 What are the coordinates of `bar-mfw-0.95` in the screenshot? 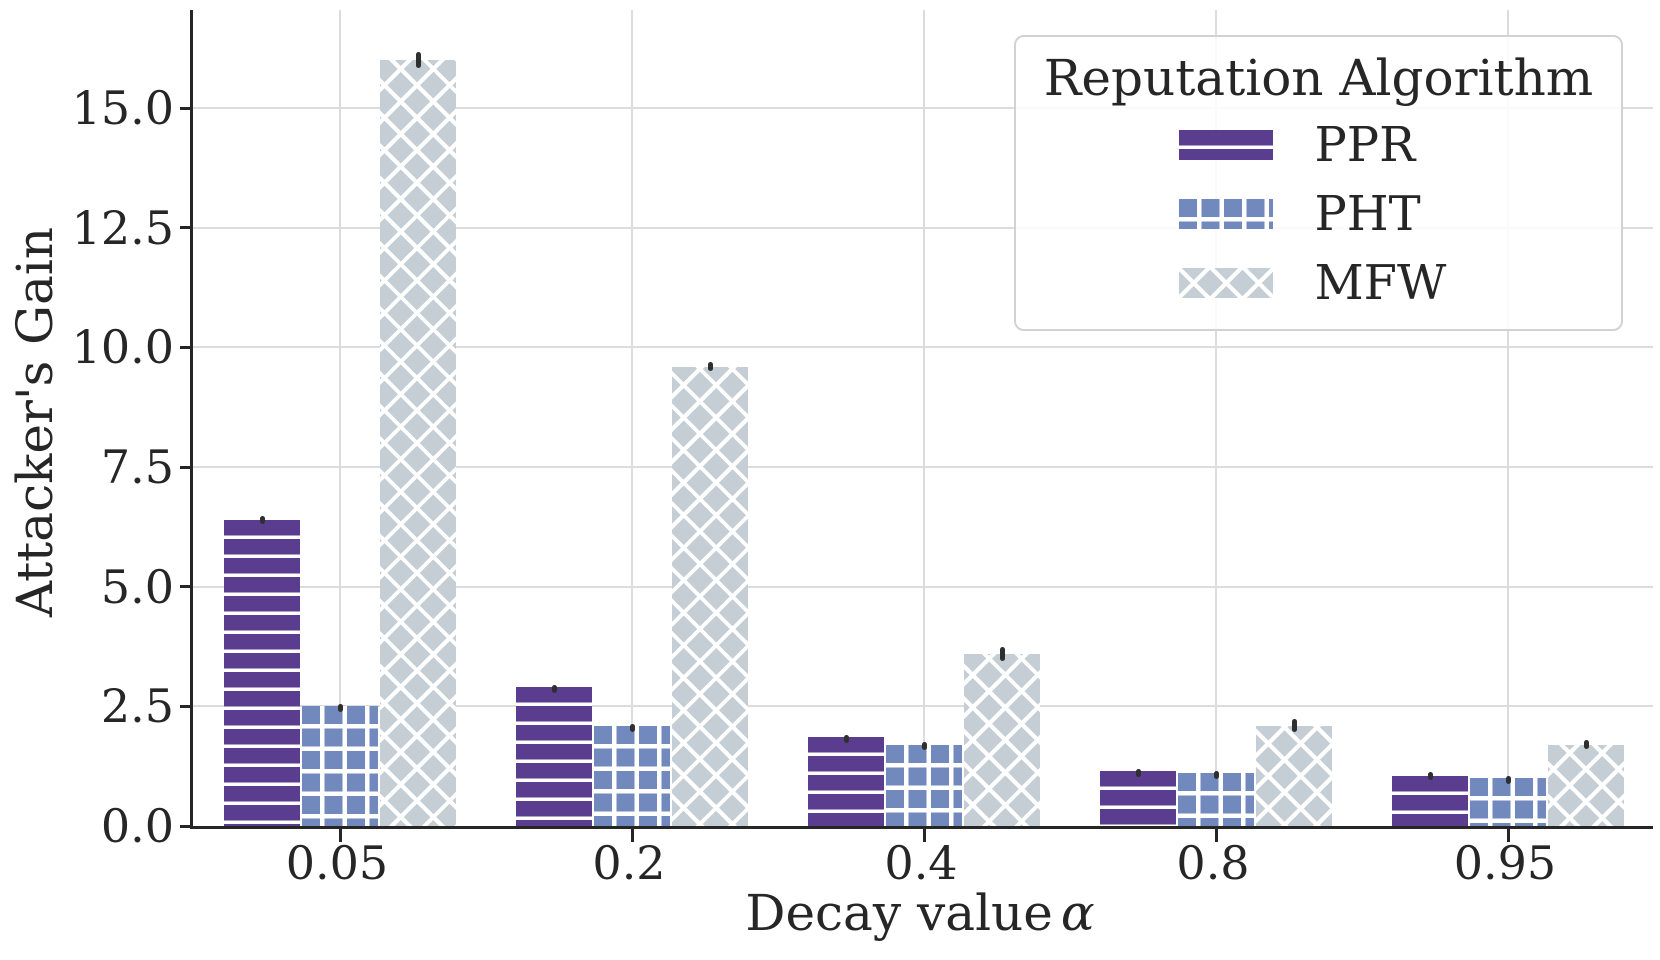 It's located at (1586, 785).